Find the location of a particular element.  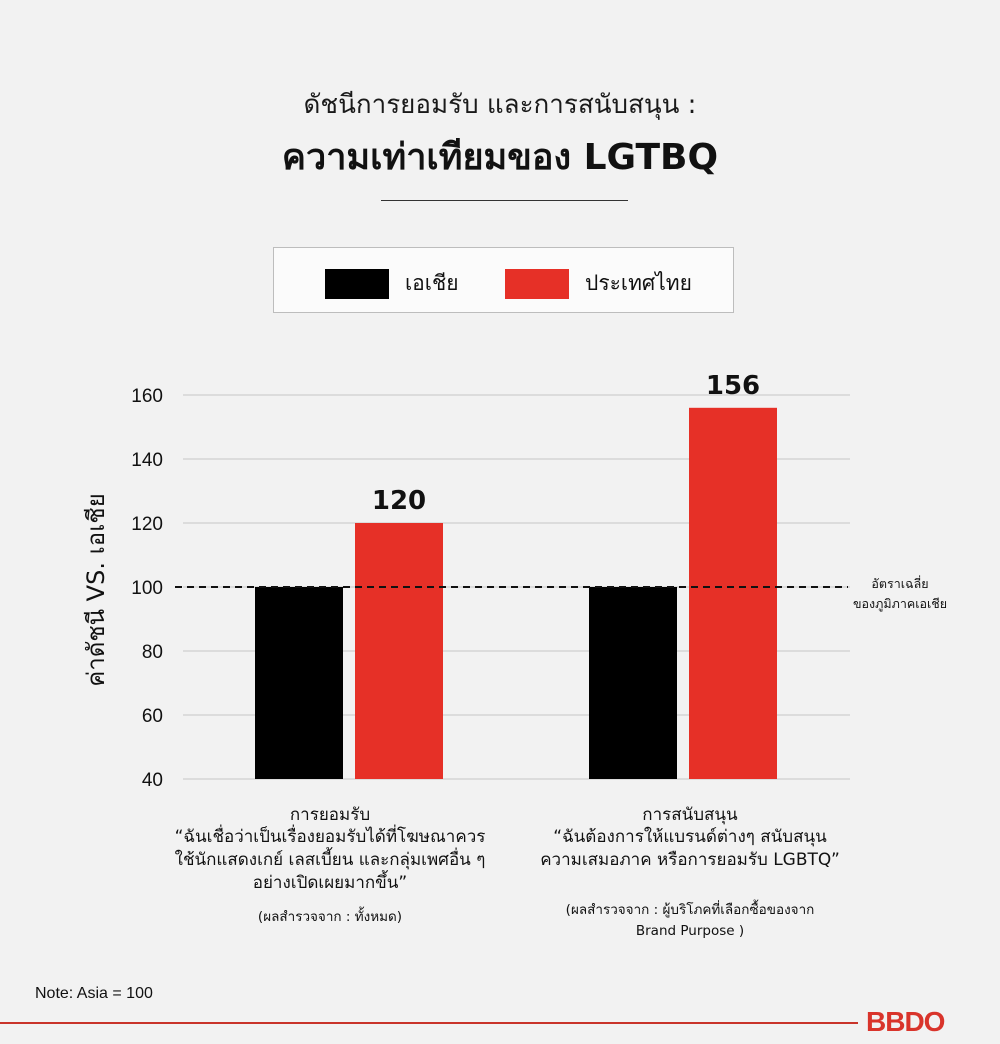

y-tick-label: 80 is located at coordinates (152, 652).